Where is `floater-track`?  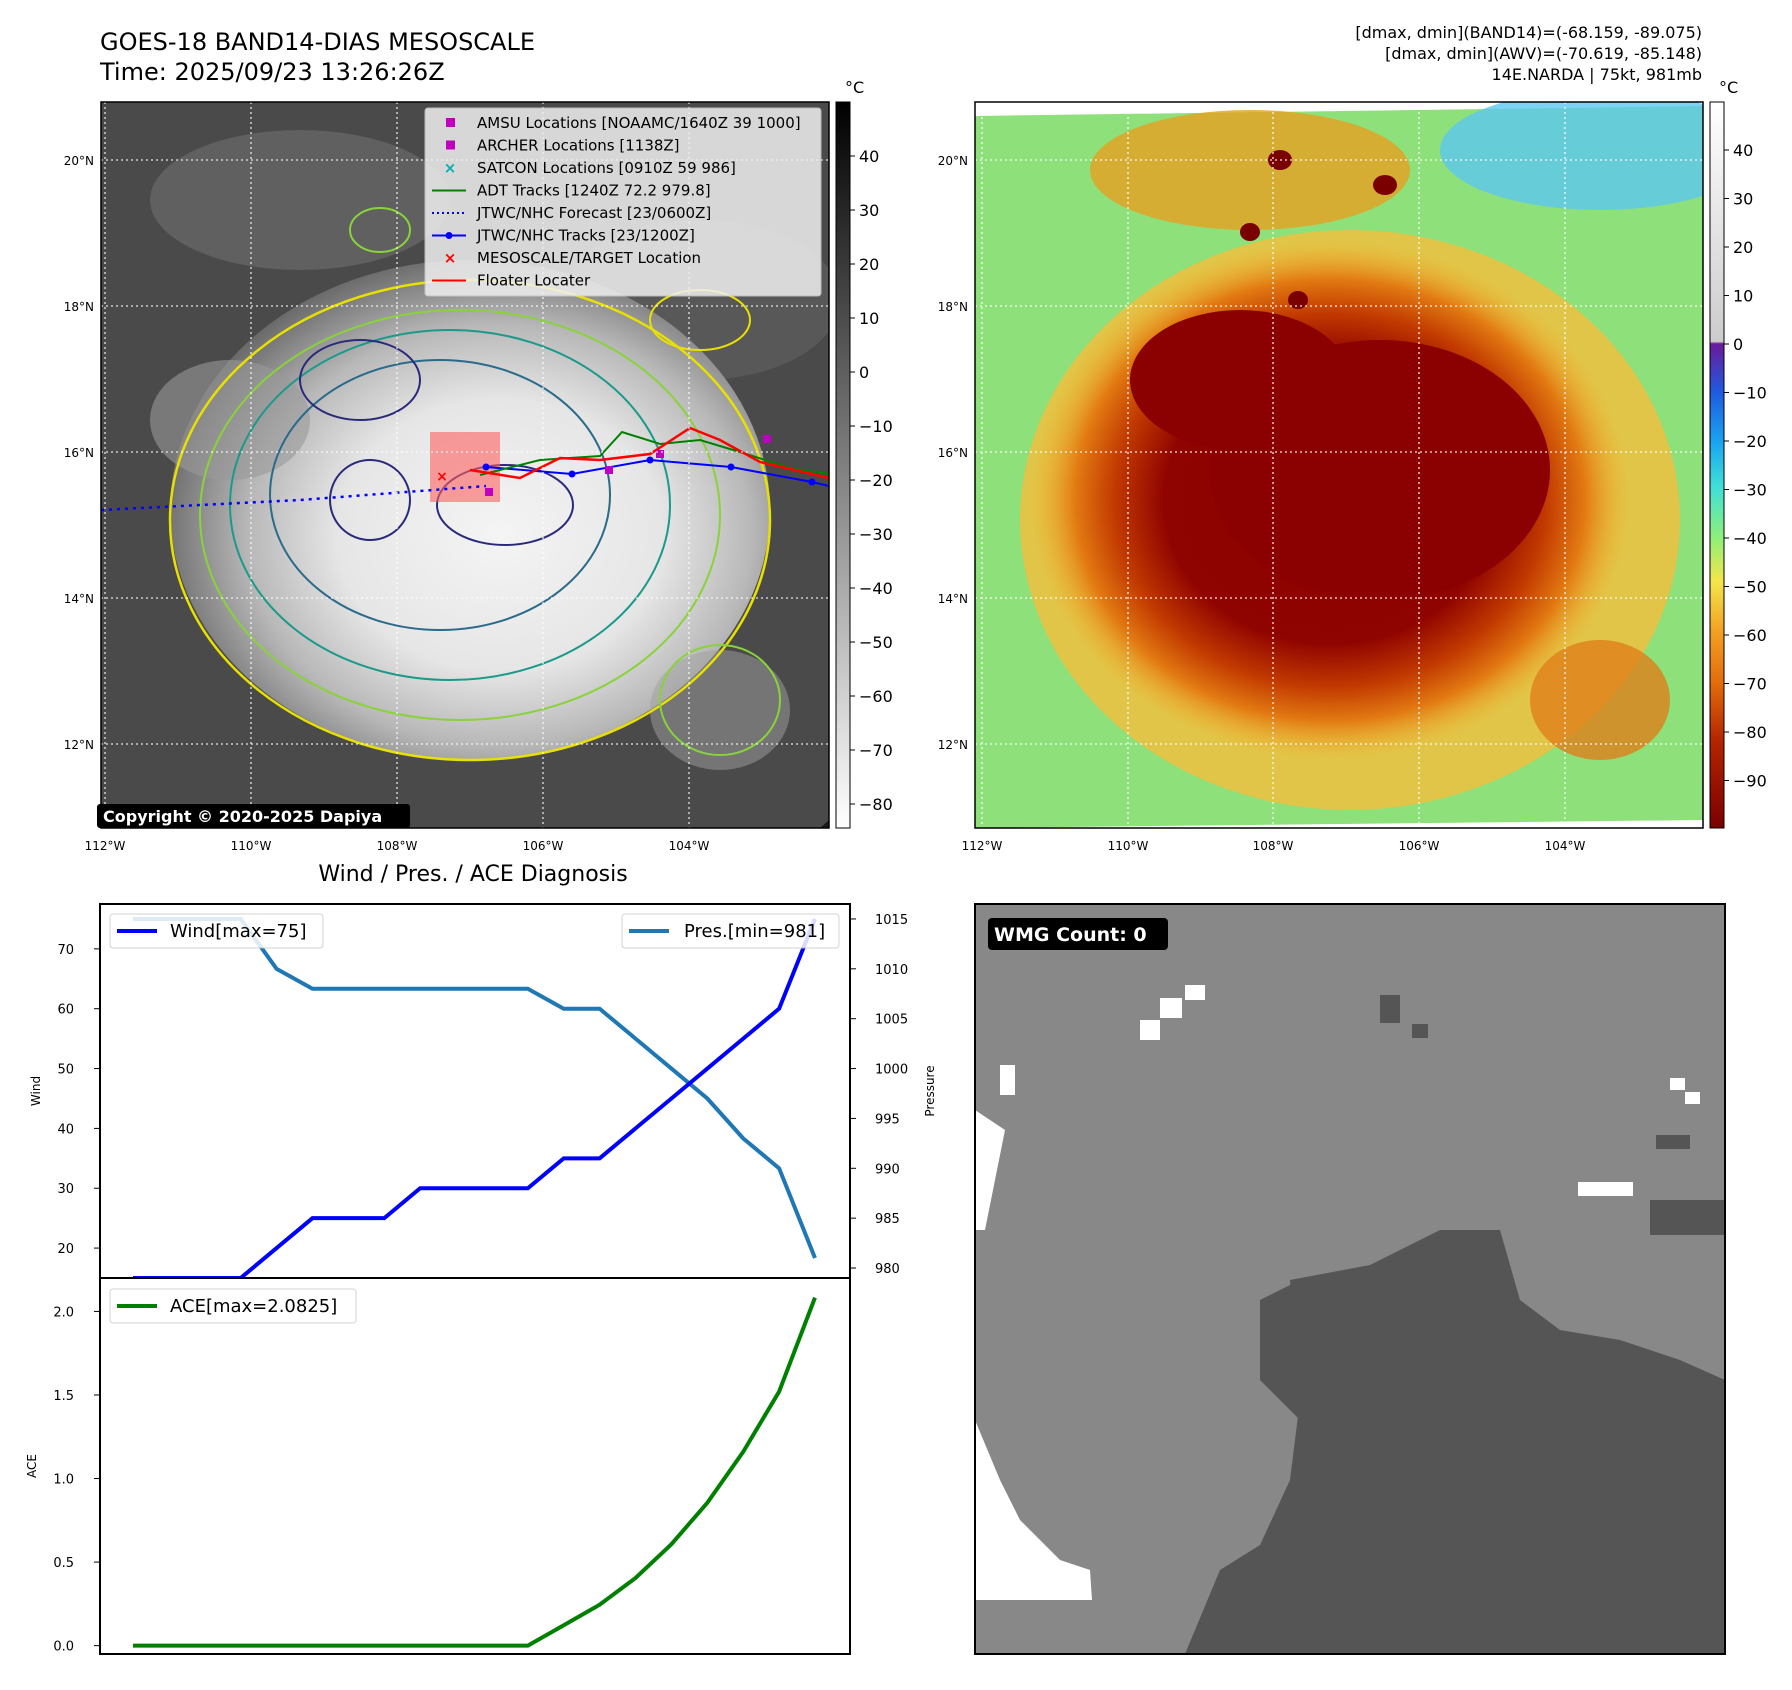
floater-track is located at coordinates (649, 453).